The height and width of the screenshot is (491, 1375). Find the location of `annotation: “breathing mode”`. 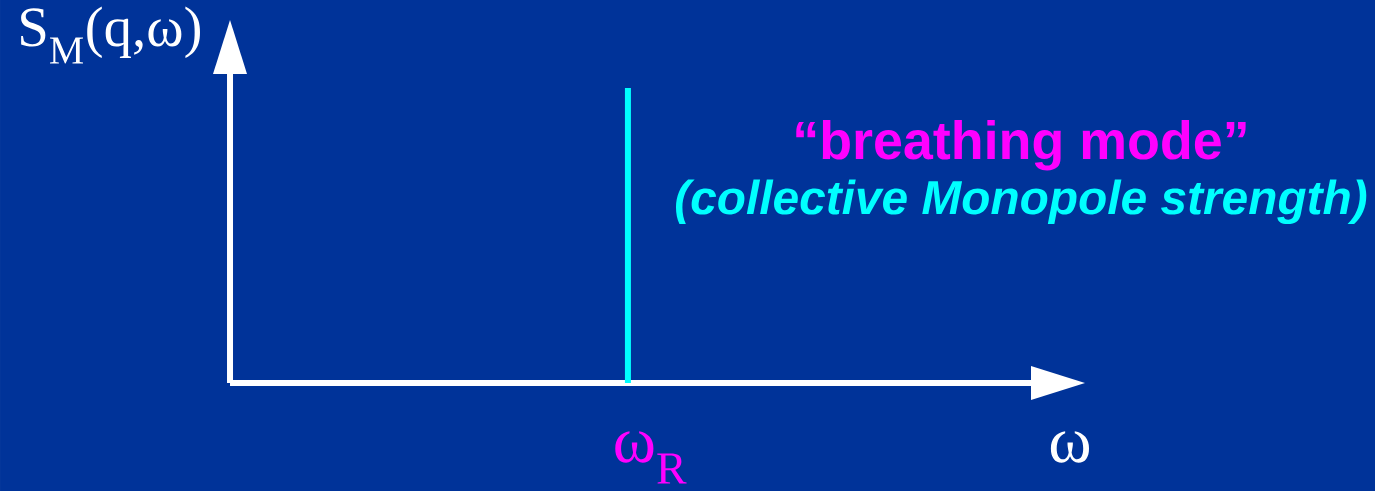

annotation: “breathing mode” is located at coordinates (1021, 145).